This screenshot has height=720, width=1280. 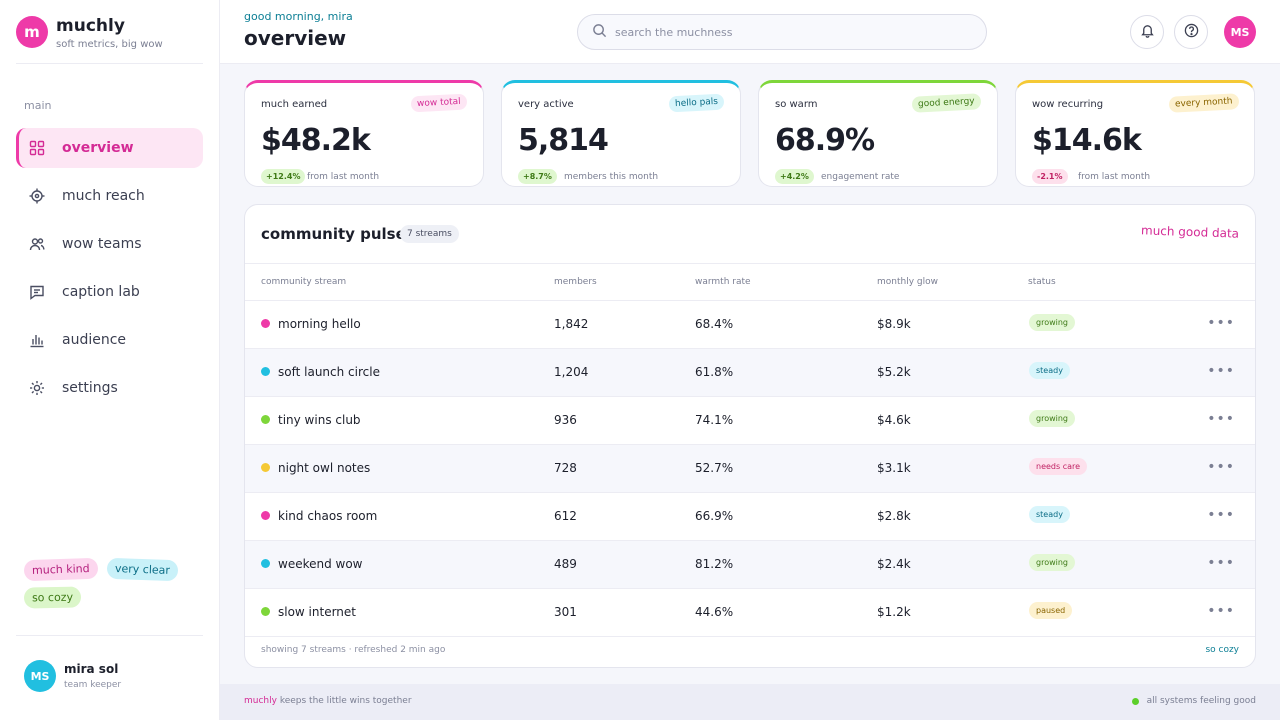 I want to click on stream-name: weekend wow, so click(x=320, y=564).